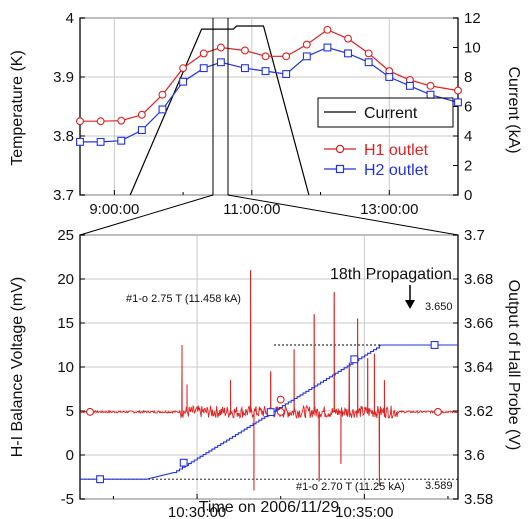 This screenshot has width=528, height=519. Describe the element at coordinates (350, 487) in the screenshot. I see `annotation-2-70t: #1-o 2.70 T (11.25 kA)` at that location.